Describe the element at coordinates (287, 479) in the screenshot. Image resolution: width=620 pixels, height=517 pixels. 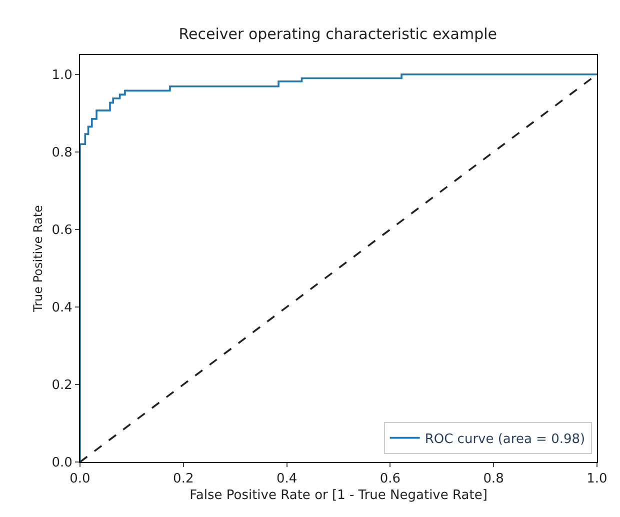
I see `x-tick-label: 0.4` at that location.